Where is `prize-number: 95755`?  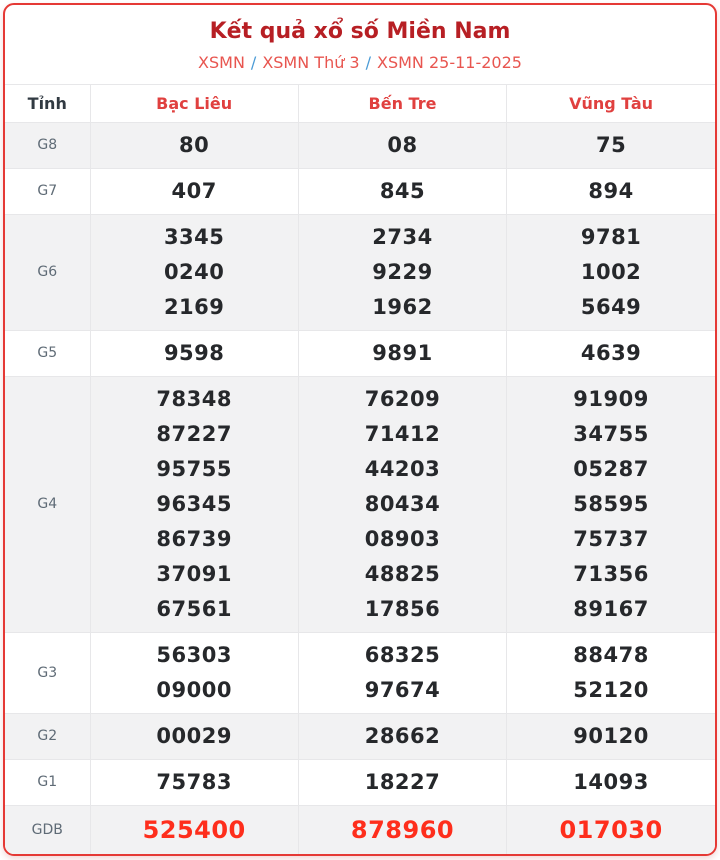
prize-number: 95755 is located at coordinates (194, 468).